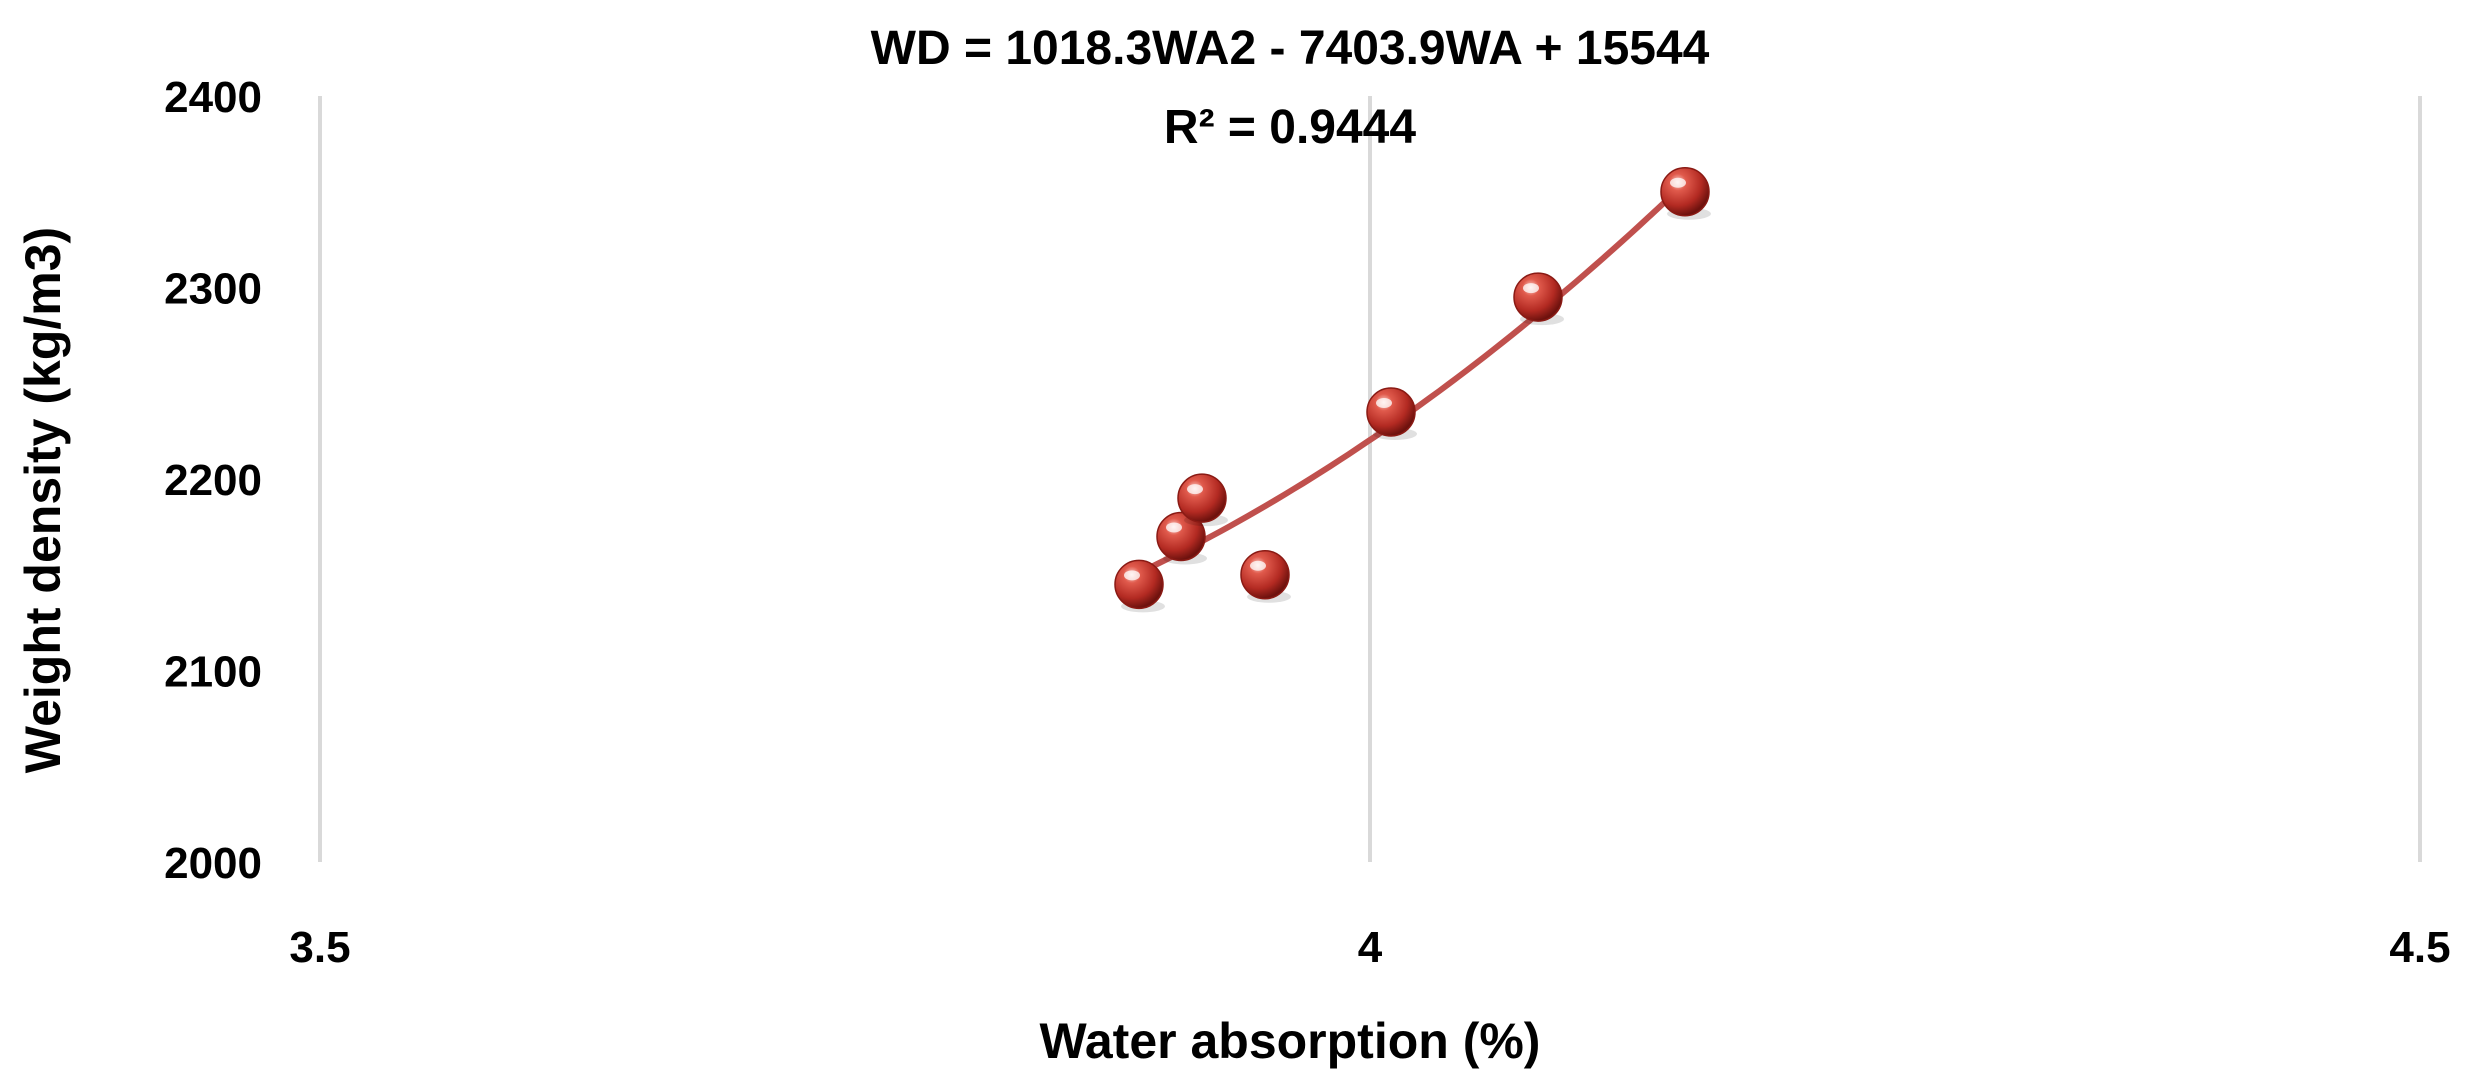 The width and height of the screenshot is (2470, 1089). What do you see at coordinates (213, 863) in the screenshot?
I see `y-tick-label: 2000` at bounding box center [213, 863].